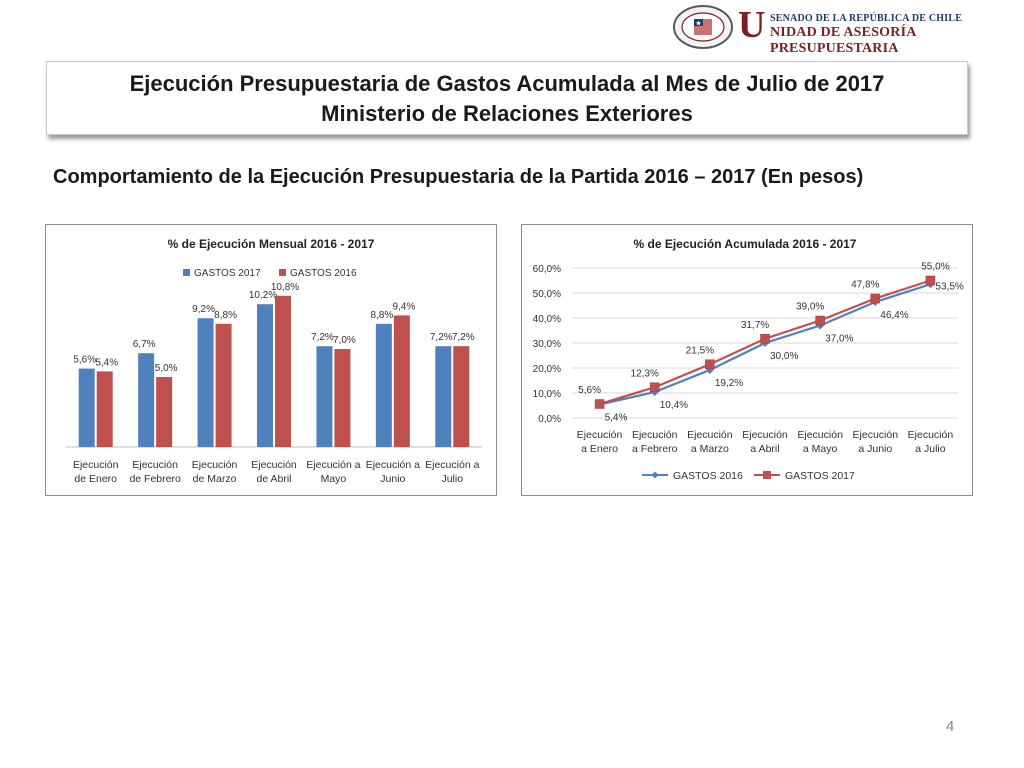 The image size is (1024, 768). What do you see at coordinates (820, 449) in the screenshot?
I see `x-tick-label: a Mayo` at bounding box center [820, 449].